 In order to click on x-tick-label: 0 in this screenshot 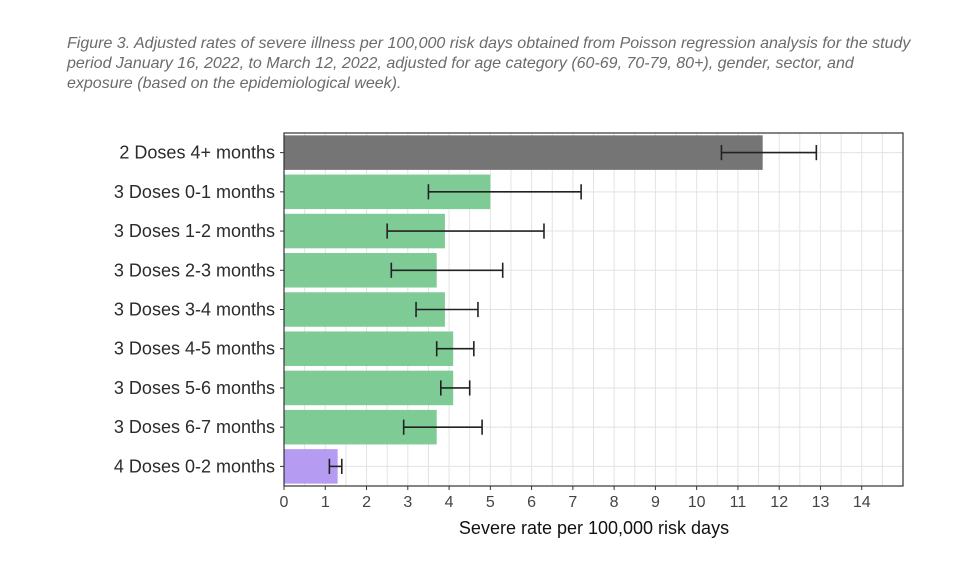, I will do `click(284, 502)`.